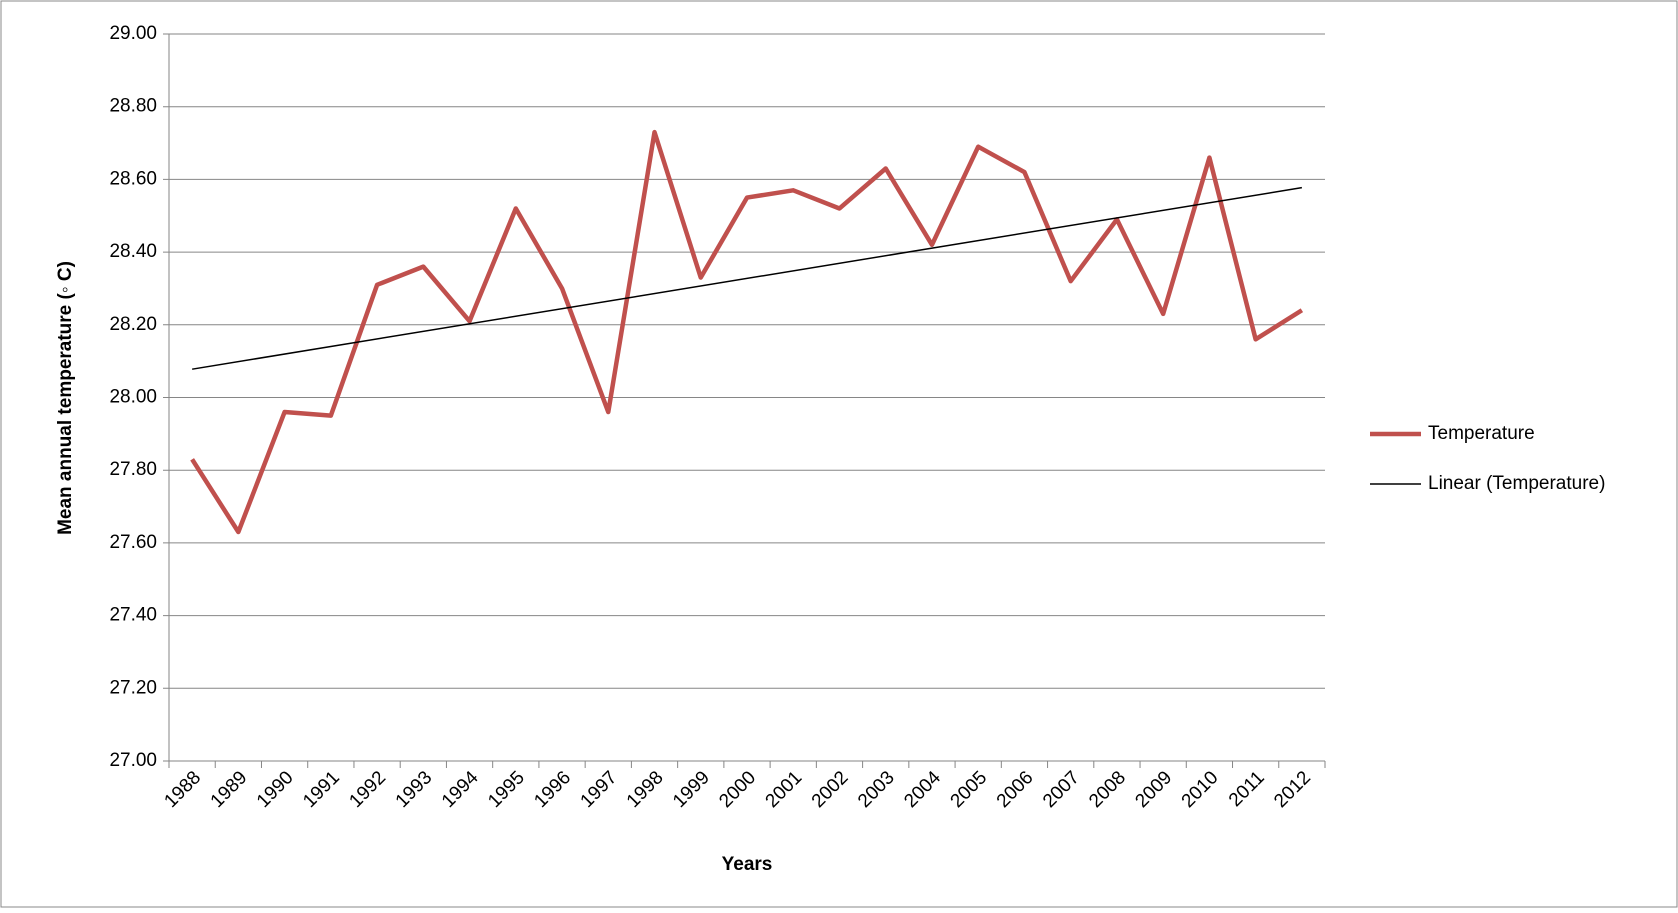 Image resolution: width=1678 pixels, height=913 pixels. I want to click on legend-label: Linear (Temperature), so click(1516, 483).